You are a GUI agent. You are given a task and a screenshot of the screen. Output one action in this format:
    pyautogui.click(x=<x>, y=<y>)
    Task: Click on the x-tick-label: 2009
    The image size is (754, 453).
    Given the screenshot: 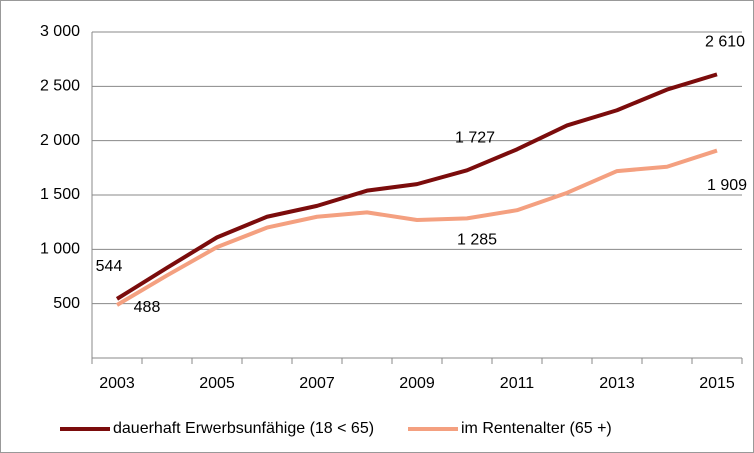 What is the action you would take?
    pyautogui.click(x=417, y=383)
    